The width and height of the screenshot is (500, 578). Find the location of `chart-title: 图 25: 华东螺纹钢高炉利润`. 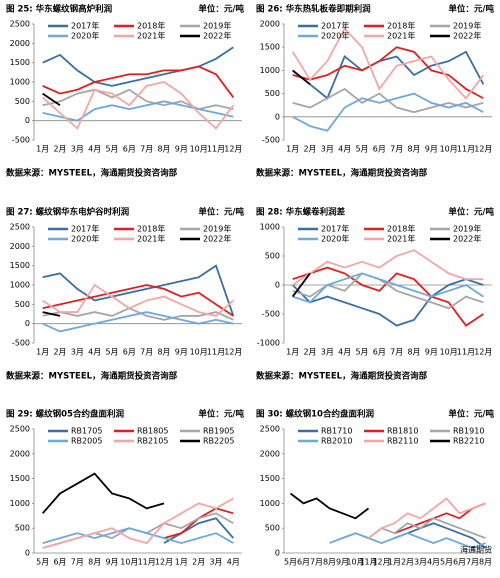

chart-title: 图 25: 华东螺纹钢高炉利润 is located at coordinates (59, 9).